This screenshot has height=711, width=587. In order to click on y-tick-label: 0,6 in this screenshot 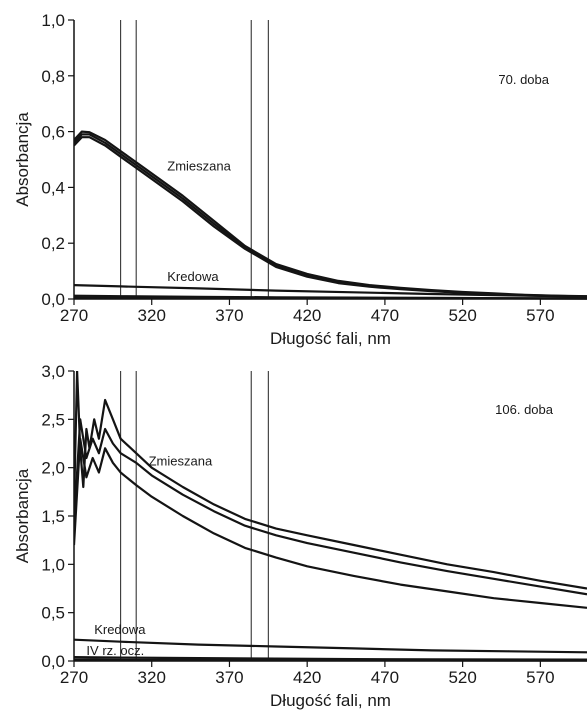, I will do `click(53, 132)`.